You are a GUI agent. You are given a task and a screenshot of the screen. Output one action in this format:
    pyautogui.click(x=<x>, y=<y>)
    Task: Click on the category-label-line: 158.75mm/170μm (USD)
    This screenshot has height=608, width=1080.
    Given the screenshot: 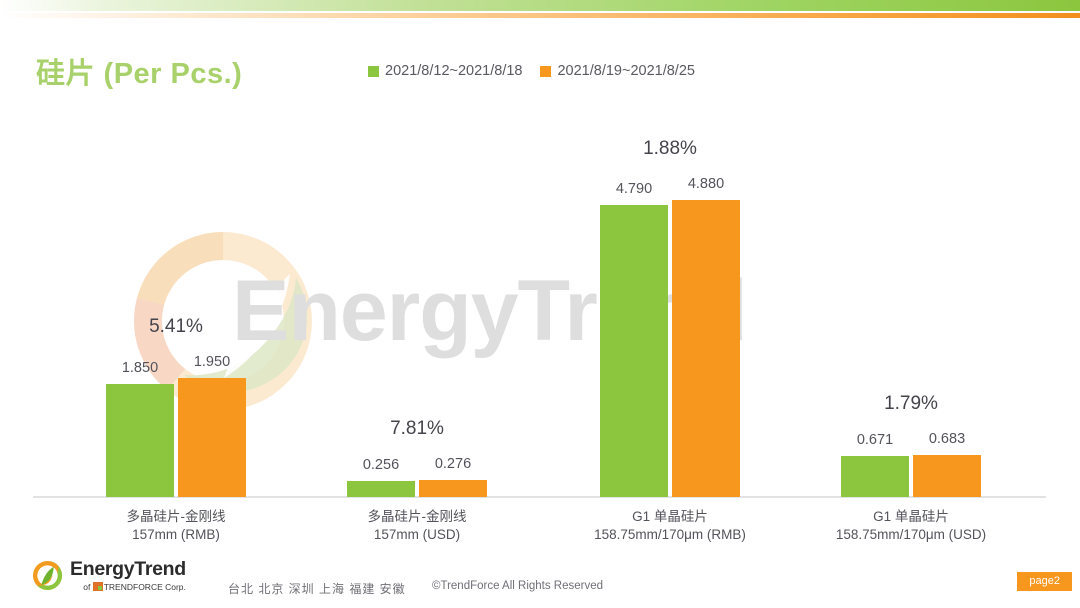 What is the action you would take?
    pyautogui.click(x=911, y=535)
    